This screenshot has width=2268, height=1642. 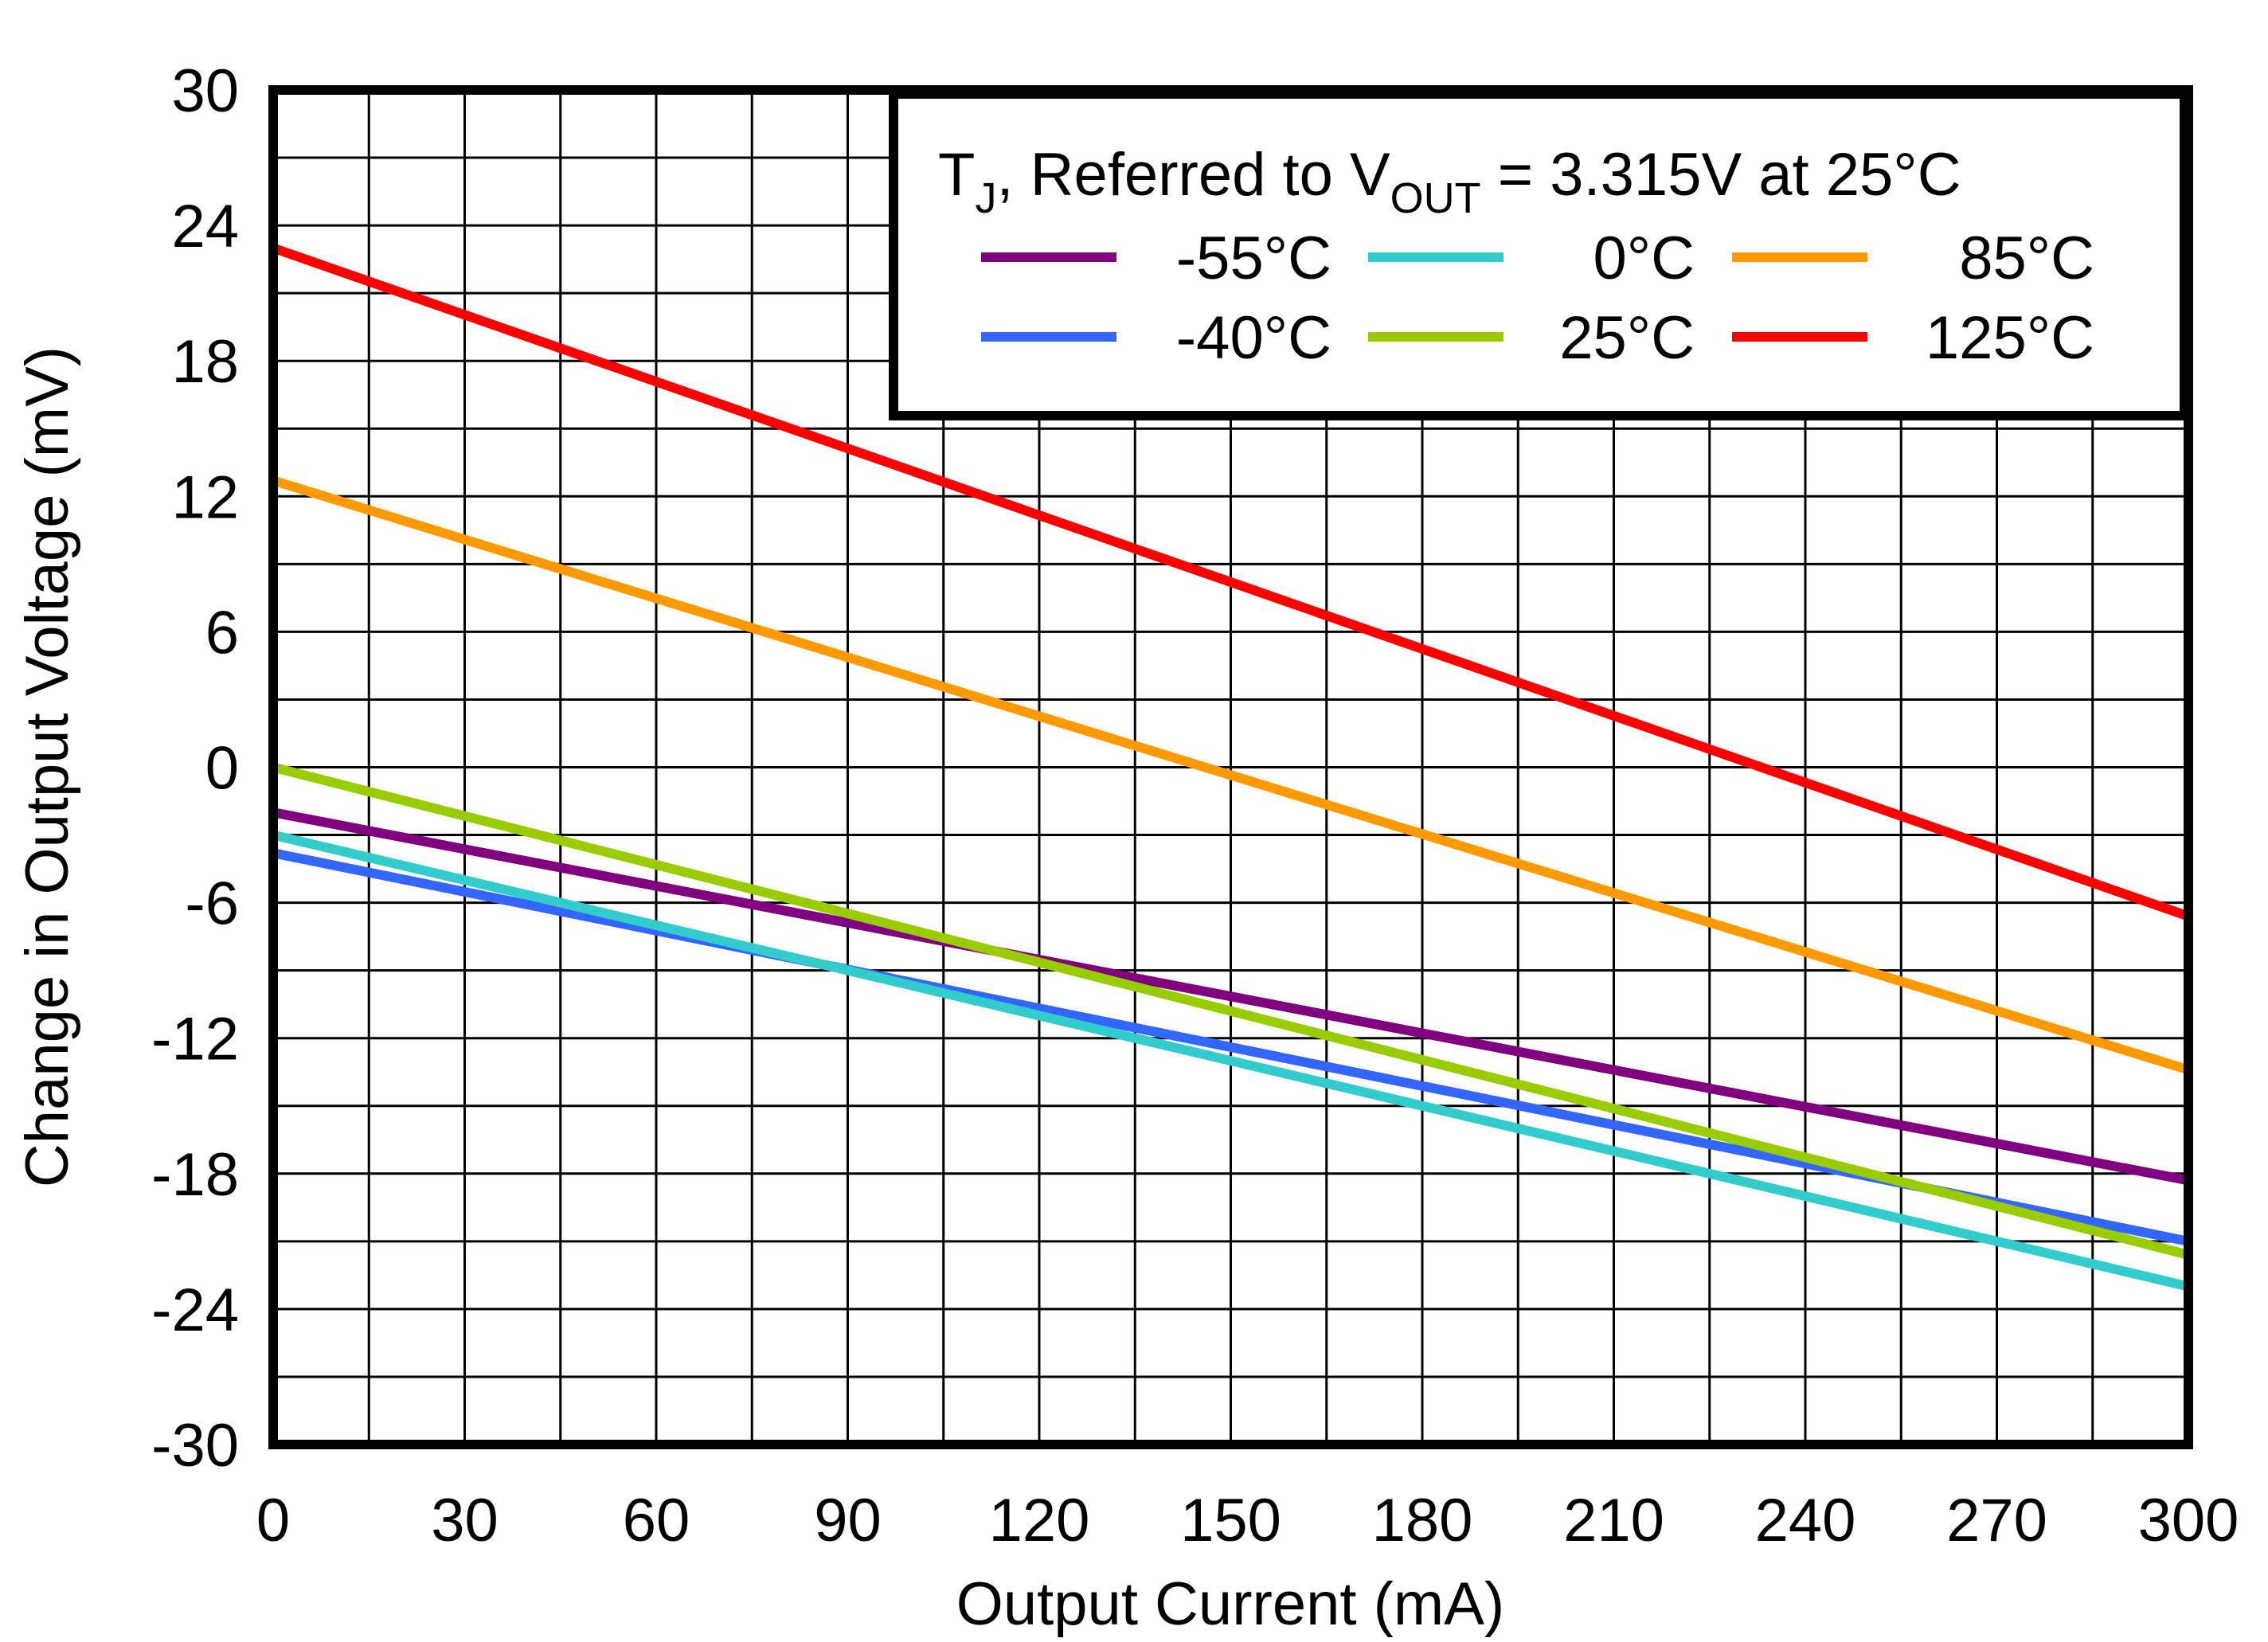 I want to click on y-tick-label: 12, so click(x=205, y=497).